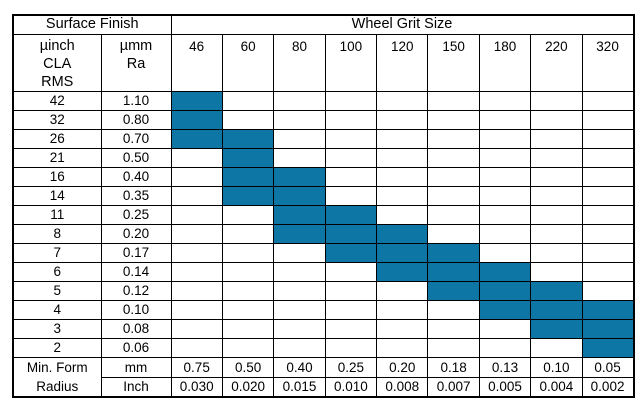 This screenshot has height=409, width=643. I want to click on inch-radius-value: 0.005, so click(505, 387).